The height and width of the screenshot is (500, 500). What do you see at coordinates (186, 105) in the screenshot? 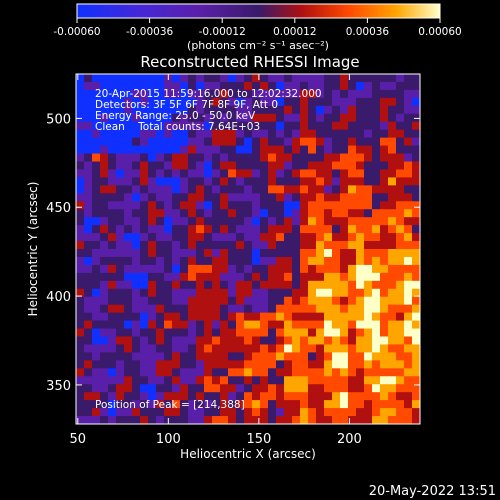
I see `annotation-detectors: Detectors: 3F 5F 6F 7F 8F 9F, Att 0` at bounding box center [186, 105].